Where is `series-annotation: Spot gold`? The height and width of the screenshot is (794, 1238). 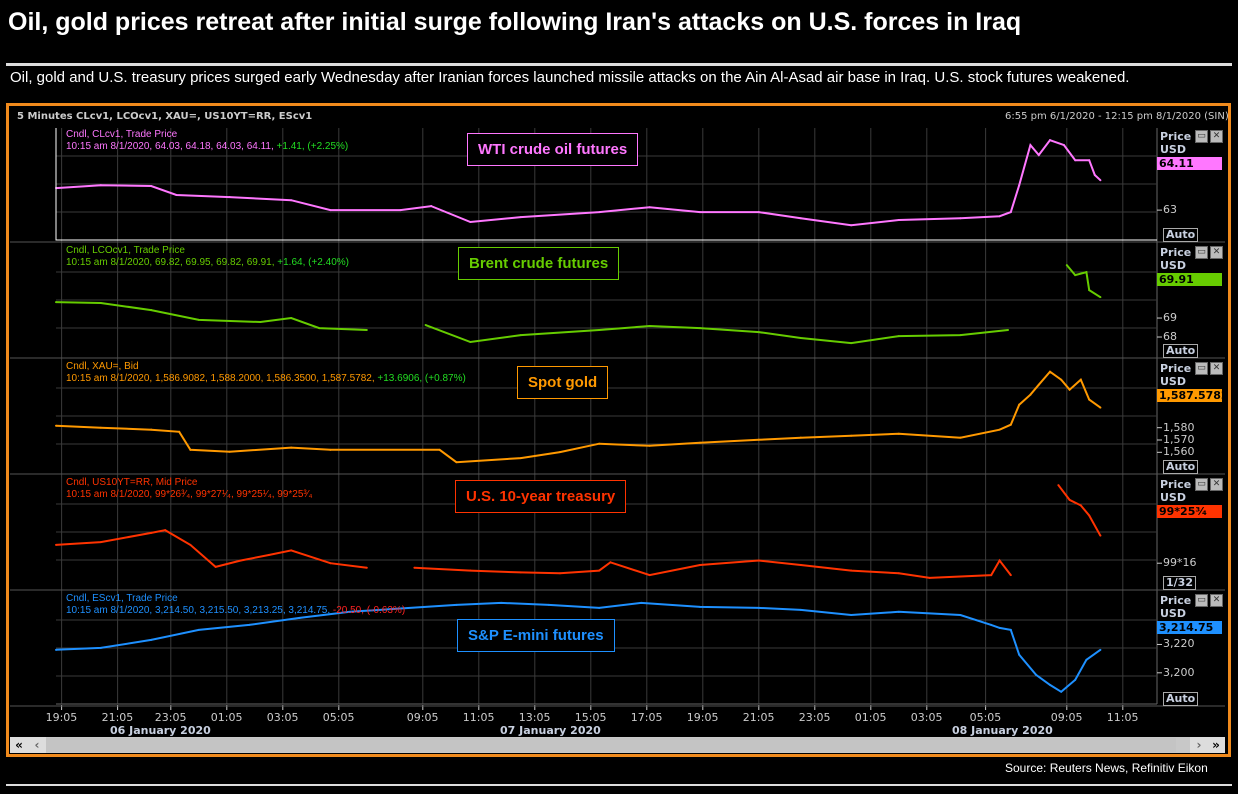
series-annotation: Spot gold is located at coordinates (563, 382).